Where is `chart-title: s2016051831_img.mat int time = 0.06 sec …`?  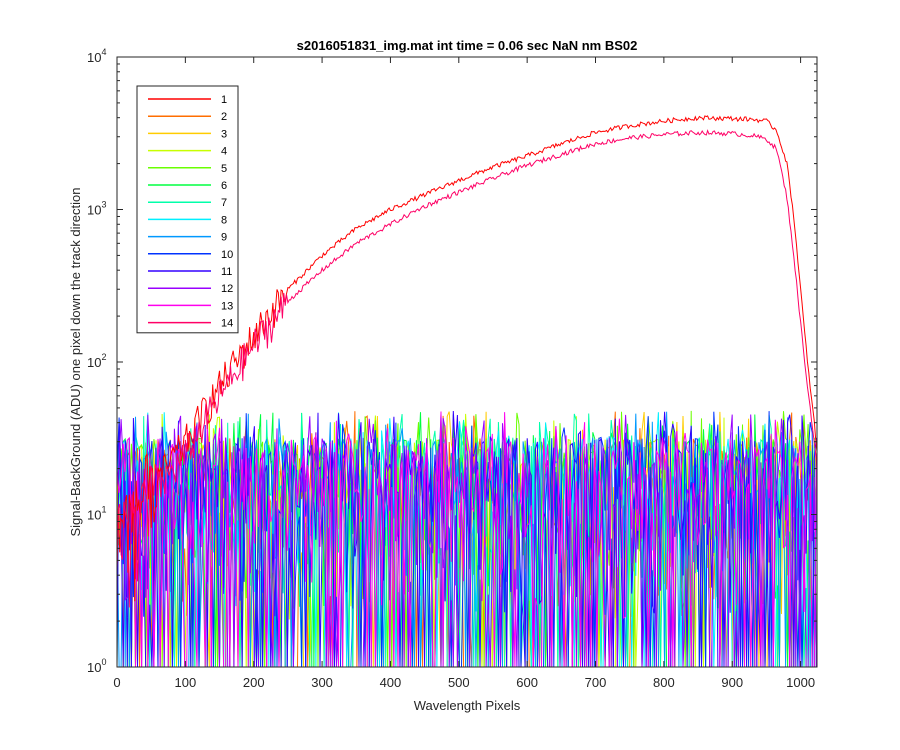 chart-title: s2016051831_img.mat int time = 0.06 sec … is located at coordinates (467, 45).